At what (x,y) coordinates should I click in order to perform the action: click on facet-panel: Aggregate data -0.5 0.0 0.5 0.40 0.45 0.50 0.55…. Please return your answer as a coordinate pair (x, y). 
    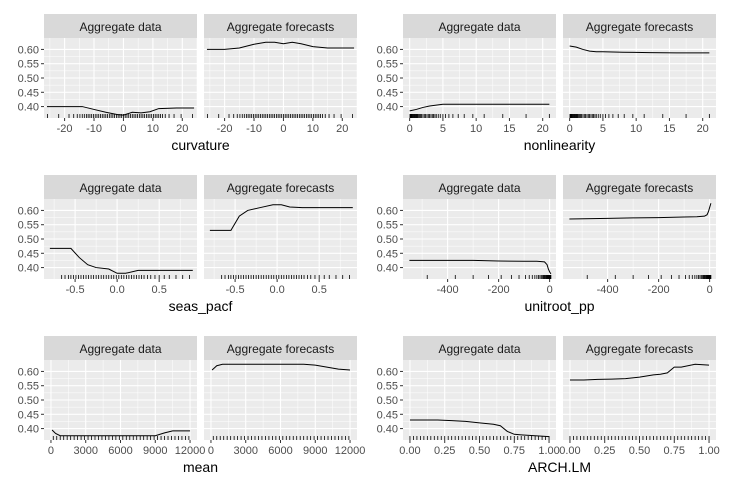
    Looking at the image, I should click on (107, 235).